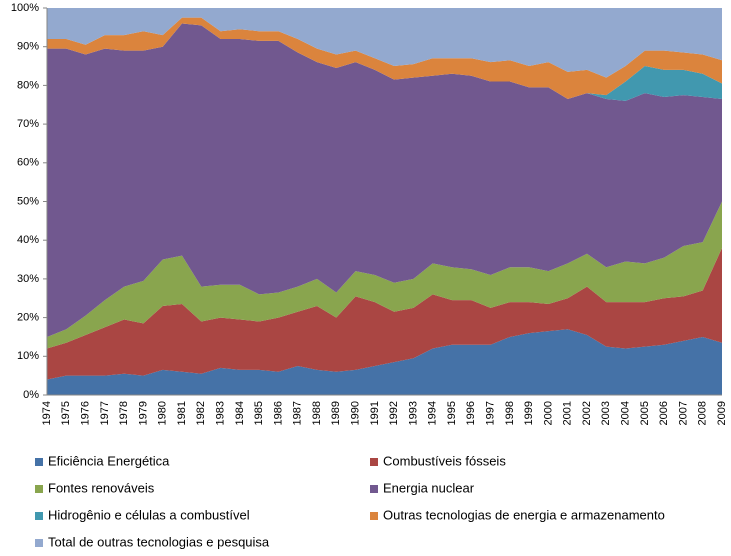 This screenshot has width=731, height=556. What do you see at coordinates (201, 413) in the screenshot?
I see `x-tick-label: 1982` at bounding box center [201, 413].